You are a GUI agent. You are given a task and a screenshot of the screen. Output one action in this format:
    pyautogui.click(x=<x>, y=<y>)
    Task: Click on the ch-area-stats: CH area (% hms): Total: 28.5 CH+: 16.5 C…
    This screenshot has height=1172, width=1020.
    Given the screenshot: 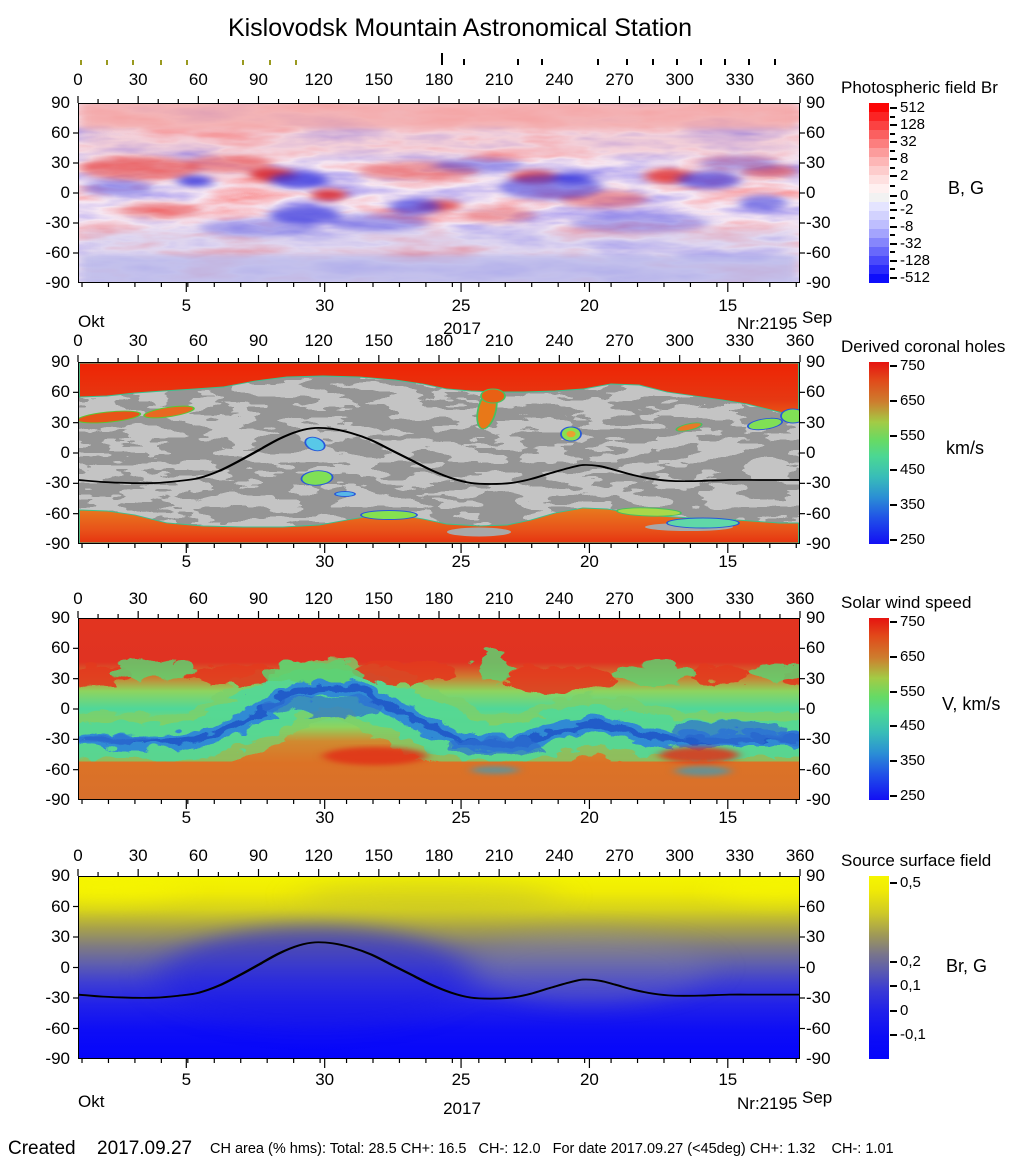 What is the action you would take?
    pyautogui.click(x=552, y=1149)
    